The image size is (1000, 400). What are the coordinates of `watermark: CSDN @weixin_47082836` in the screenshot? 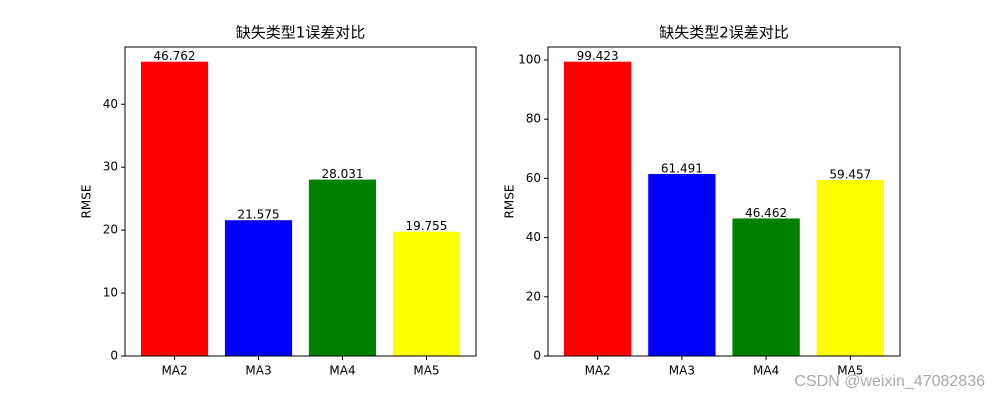 It's located at (889, 381).